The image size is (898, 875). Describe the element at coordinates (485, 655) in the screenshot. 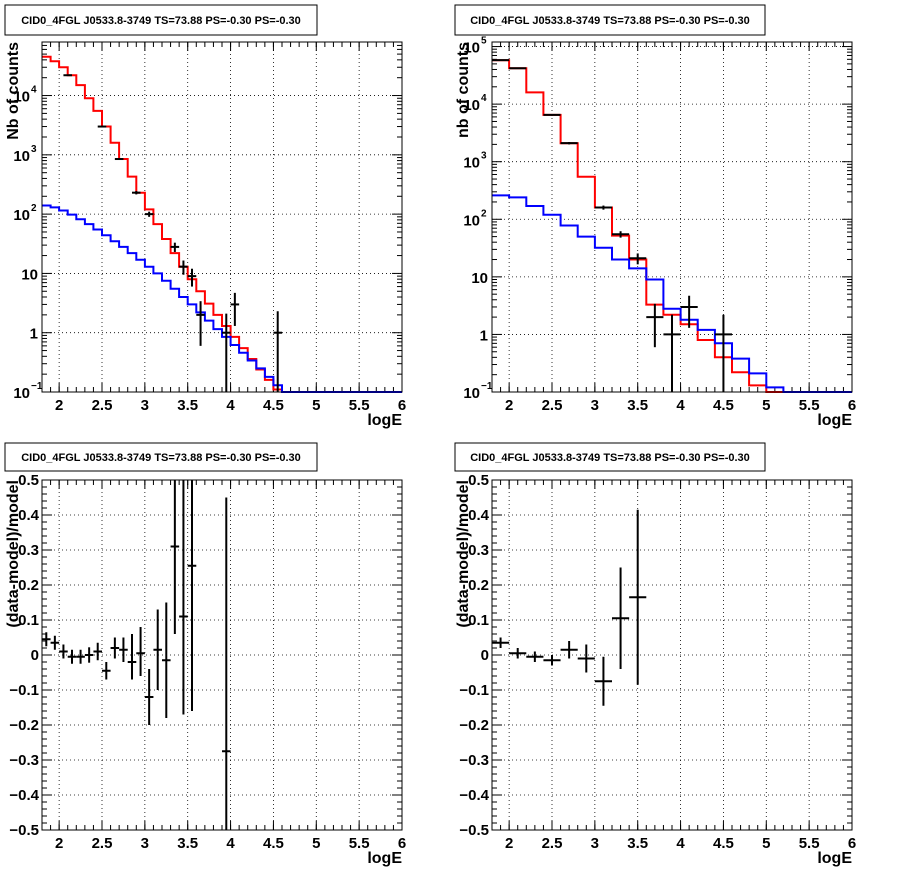

I see `y-tick-label: 0` at that location.